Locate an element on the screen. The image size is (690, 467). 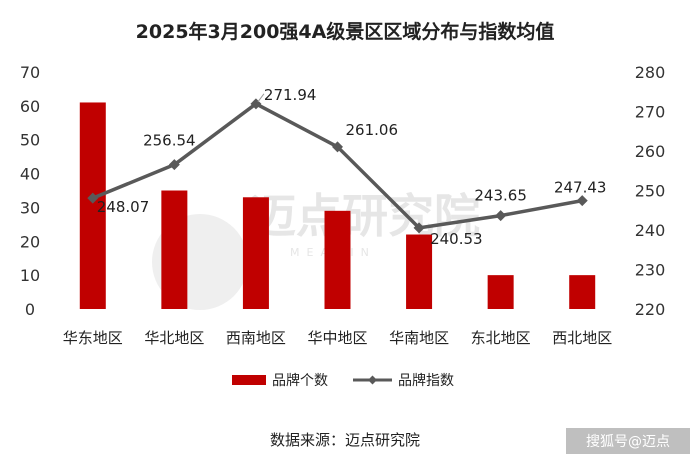
right-tick-label: 280 is located at coordinates (650, 72).